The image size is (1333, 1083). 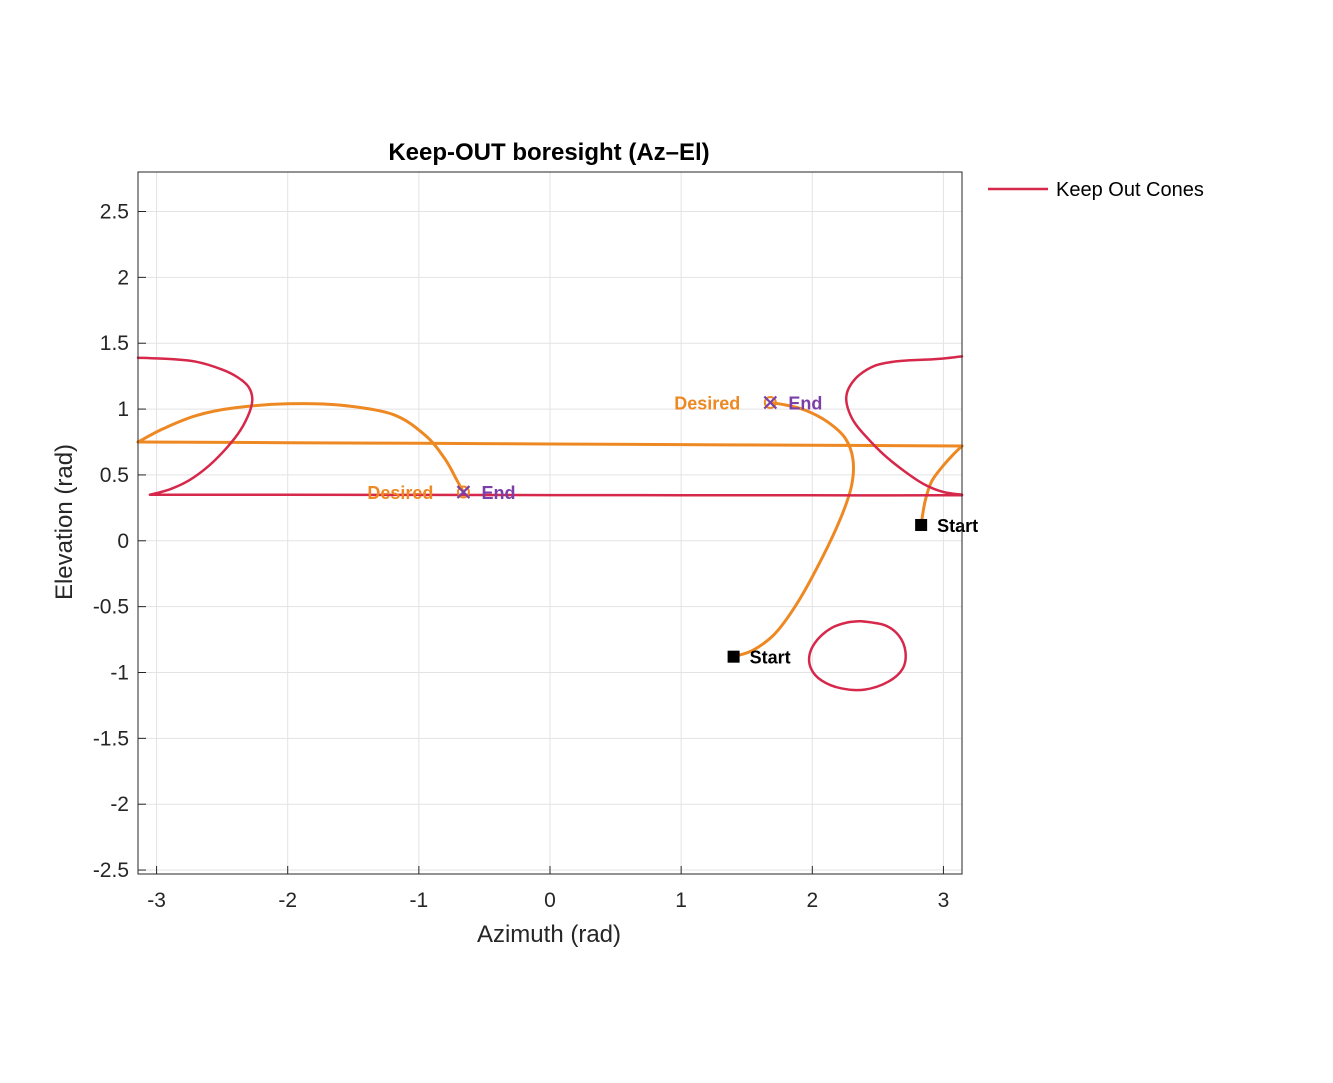 I want to click on y-tick-label: 0.5, so click(x=114, y=475).